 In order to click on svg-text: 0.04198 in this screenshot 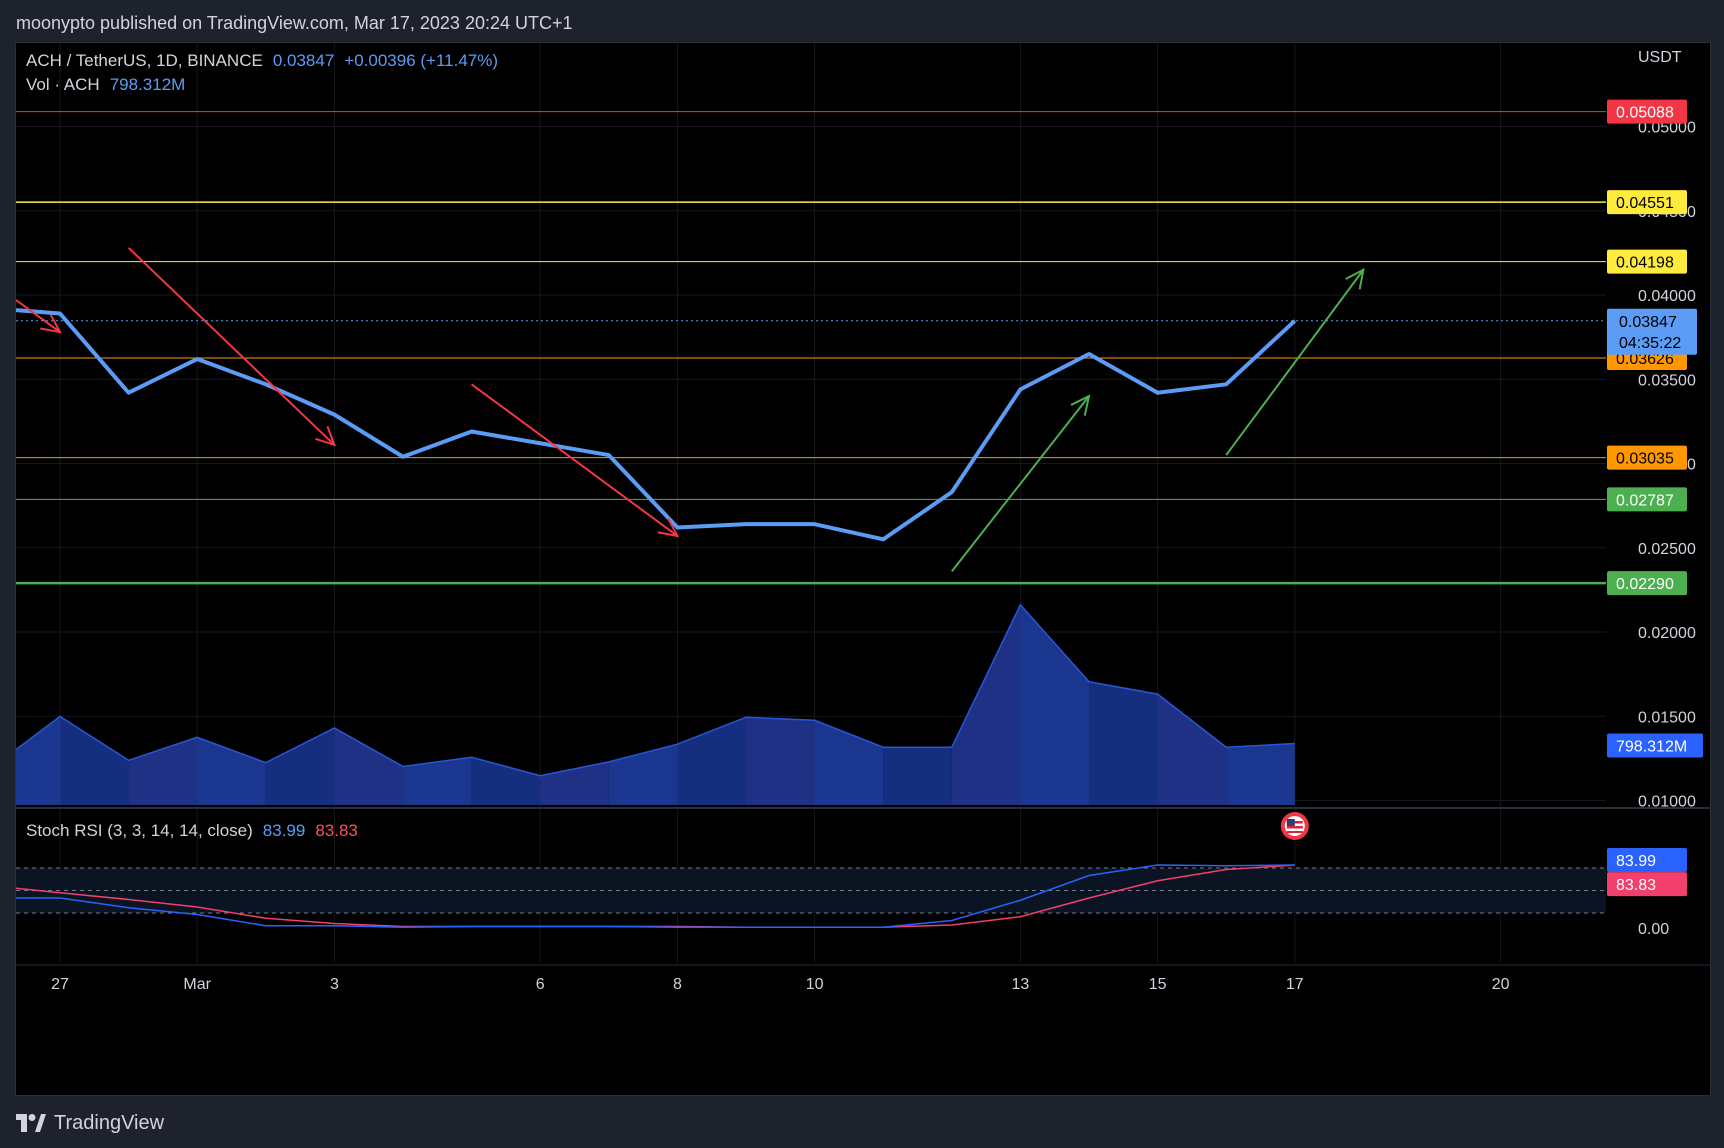, I will do `click(1645, 263)`.